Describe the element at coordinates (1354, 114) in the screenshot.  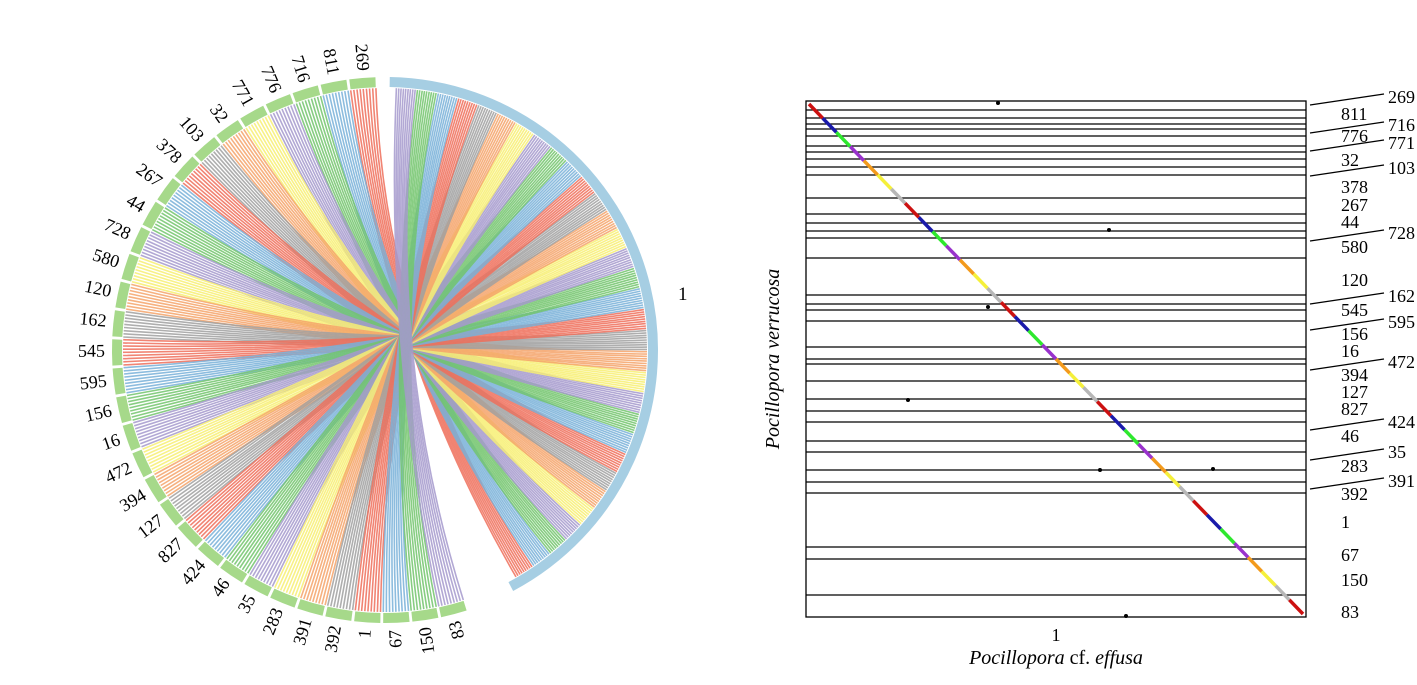
I see `scaffold-label-right: 811` at that location.